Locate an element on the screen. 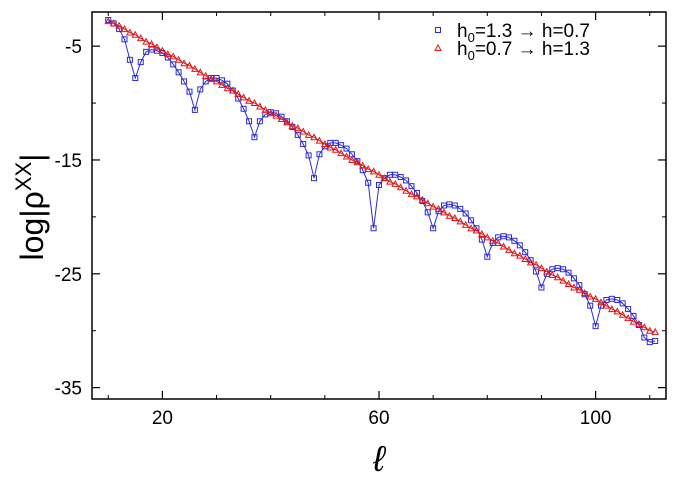 The height and width of the screenshot is (480, 680). y-axis-label-main: log|ρ is located at coordinates (32, 225).